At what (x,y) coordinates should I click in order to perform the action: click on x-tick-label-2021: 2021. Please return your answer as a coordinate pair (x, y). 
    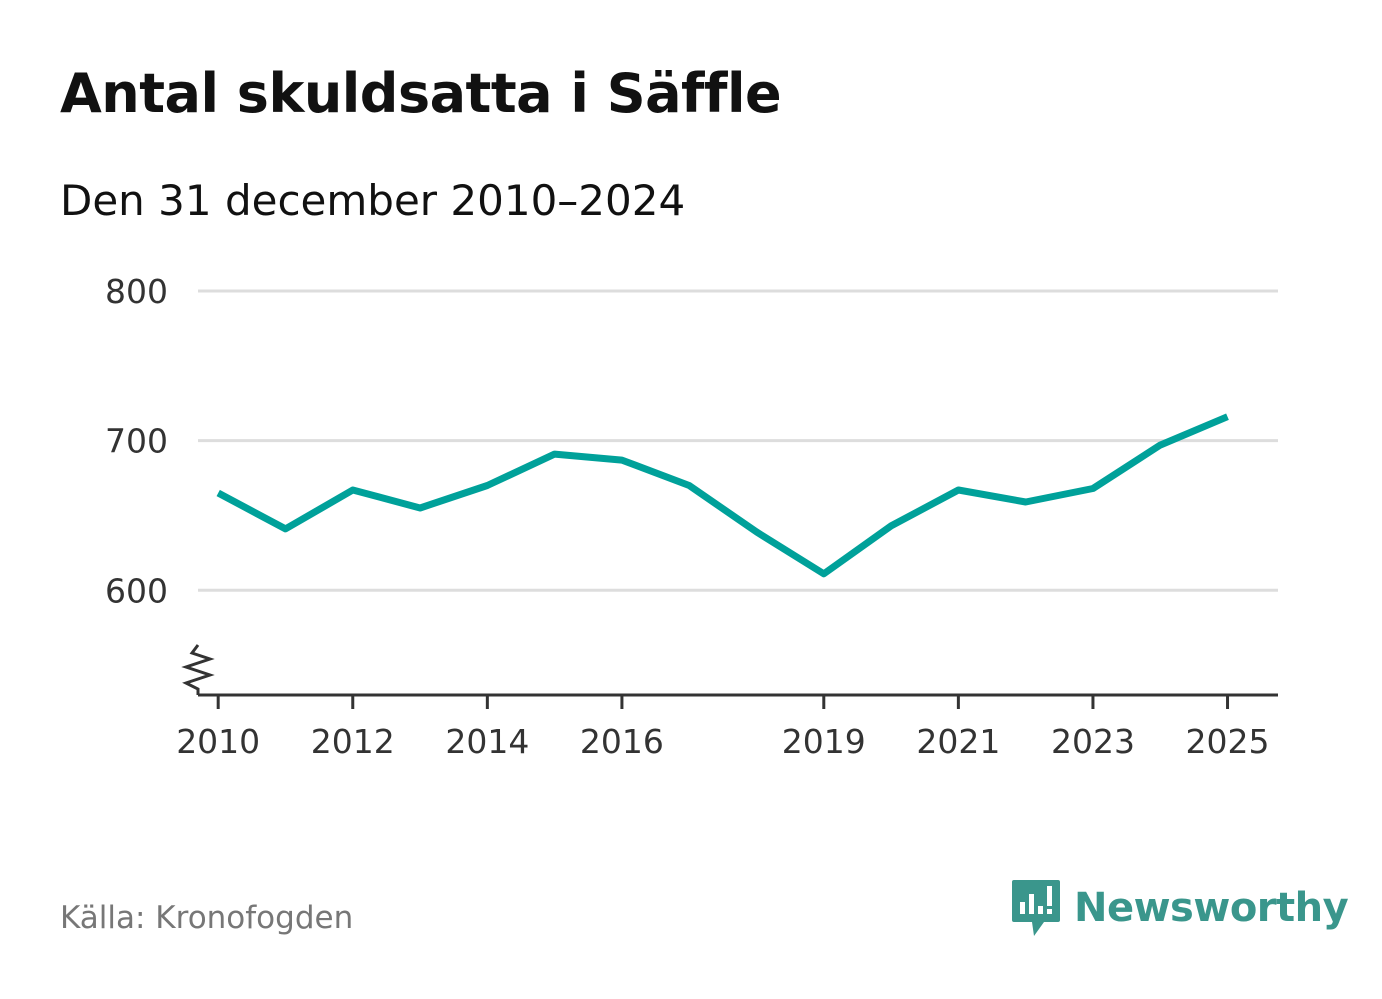
    Looking at the image, I should click on (958, 741).